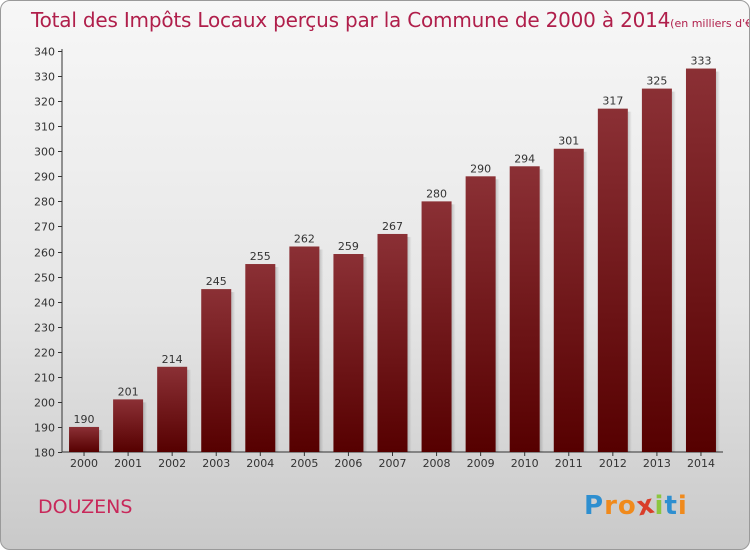 This screenshot has height=550, width=750. Describe the element at coordinates (44, 453) in the screenshot. I see `y-tick-label: 180` at that location.